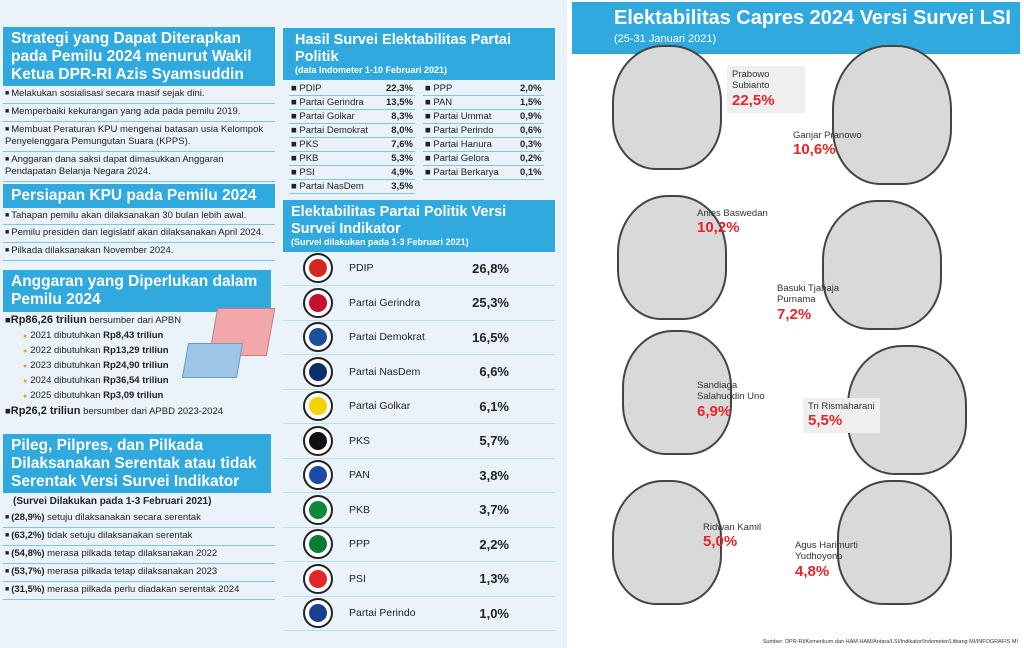 This screenshot has height=648, width=1024. What do you see at coordinates (139, 380) in the screenshot?
I see `year-item: 2024 dibutuhkan Rp36,54 triliun` at bounding box center [139, 380].